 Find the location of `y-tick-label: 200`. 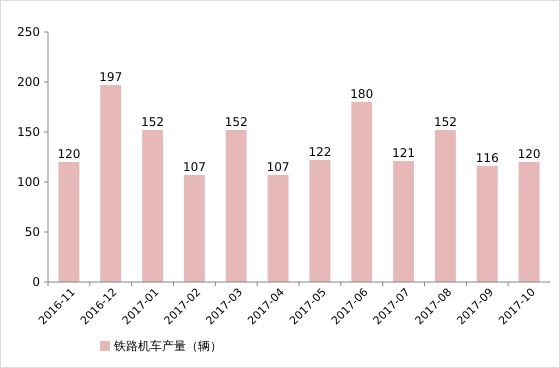

y-tick-label: 200 is located at coordinates (28, 82).